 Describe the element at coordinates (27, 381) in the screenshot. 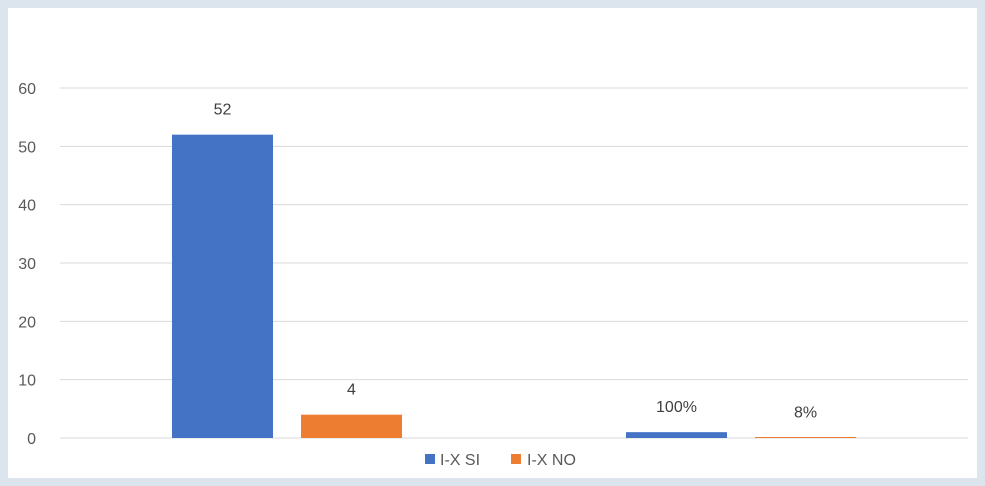

I see `y-tick-label: 10` at that location.